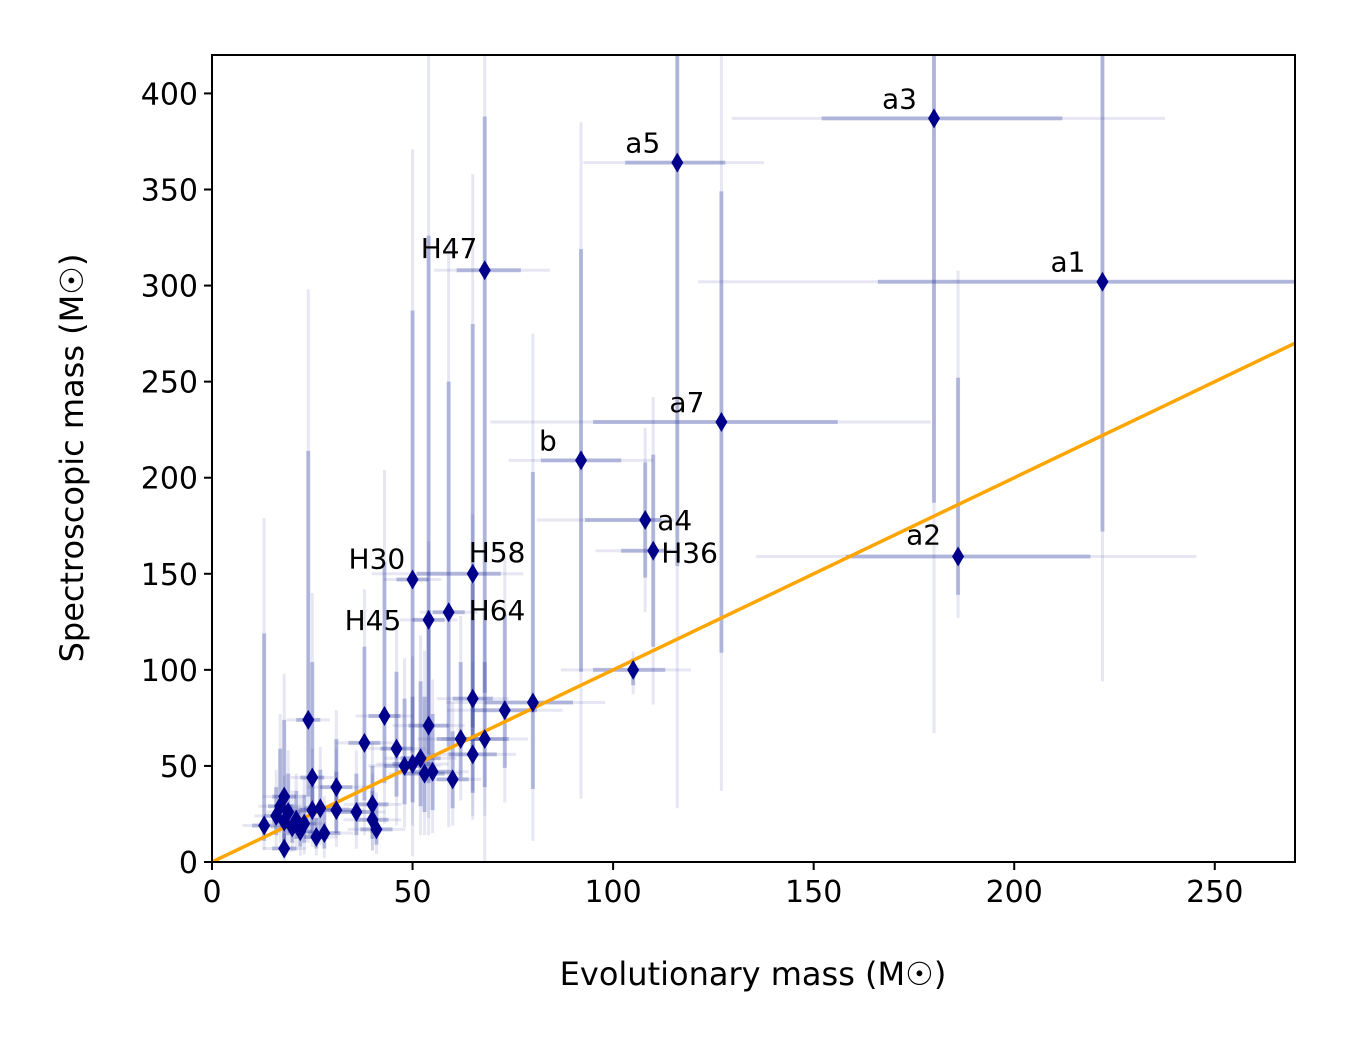  I want to click on marker-a4, so click(645, 519).